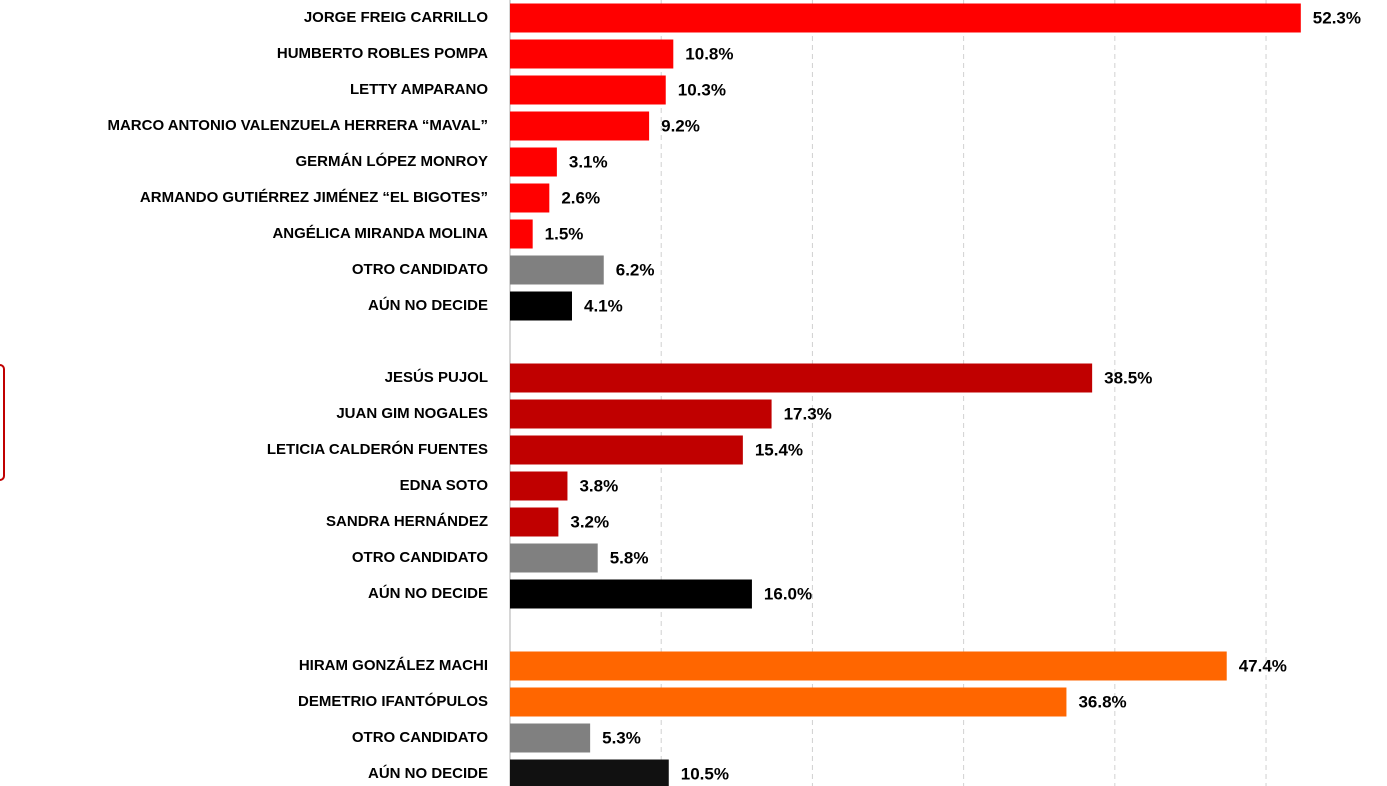 Image resolution: width=1387 pixels, height=786 pixels. I want to click on category-label: LETICIA CALDERÓN FUENTES, so click(377, 449).